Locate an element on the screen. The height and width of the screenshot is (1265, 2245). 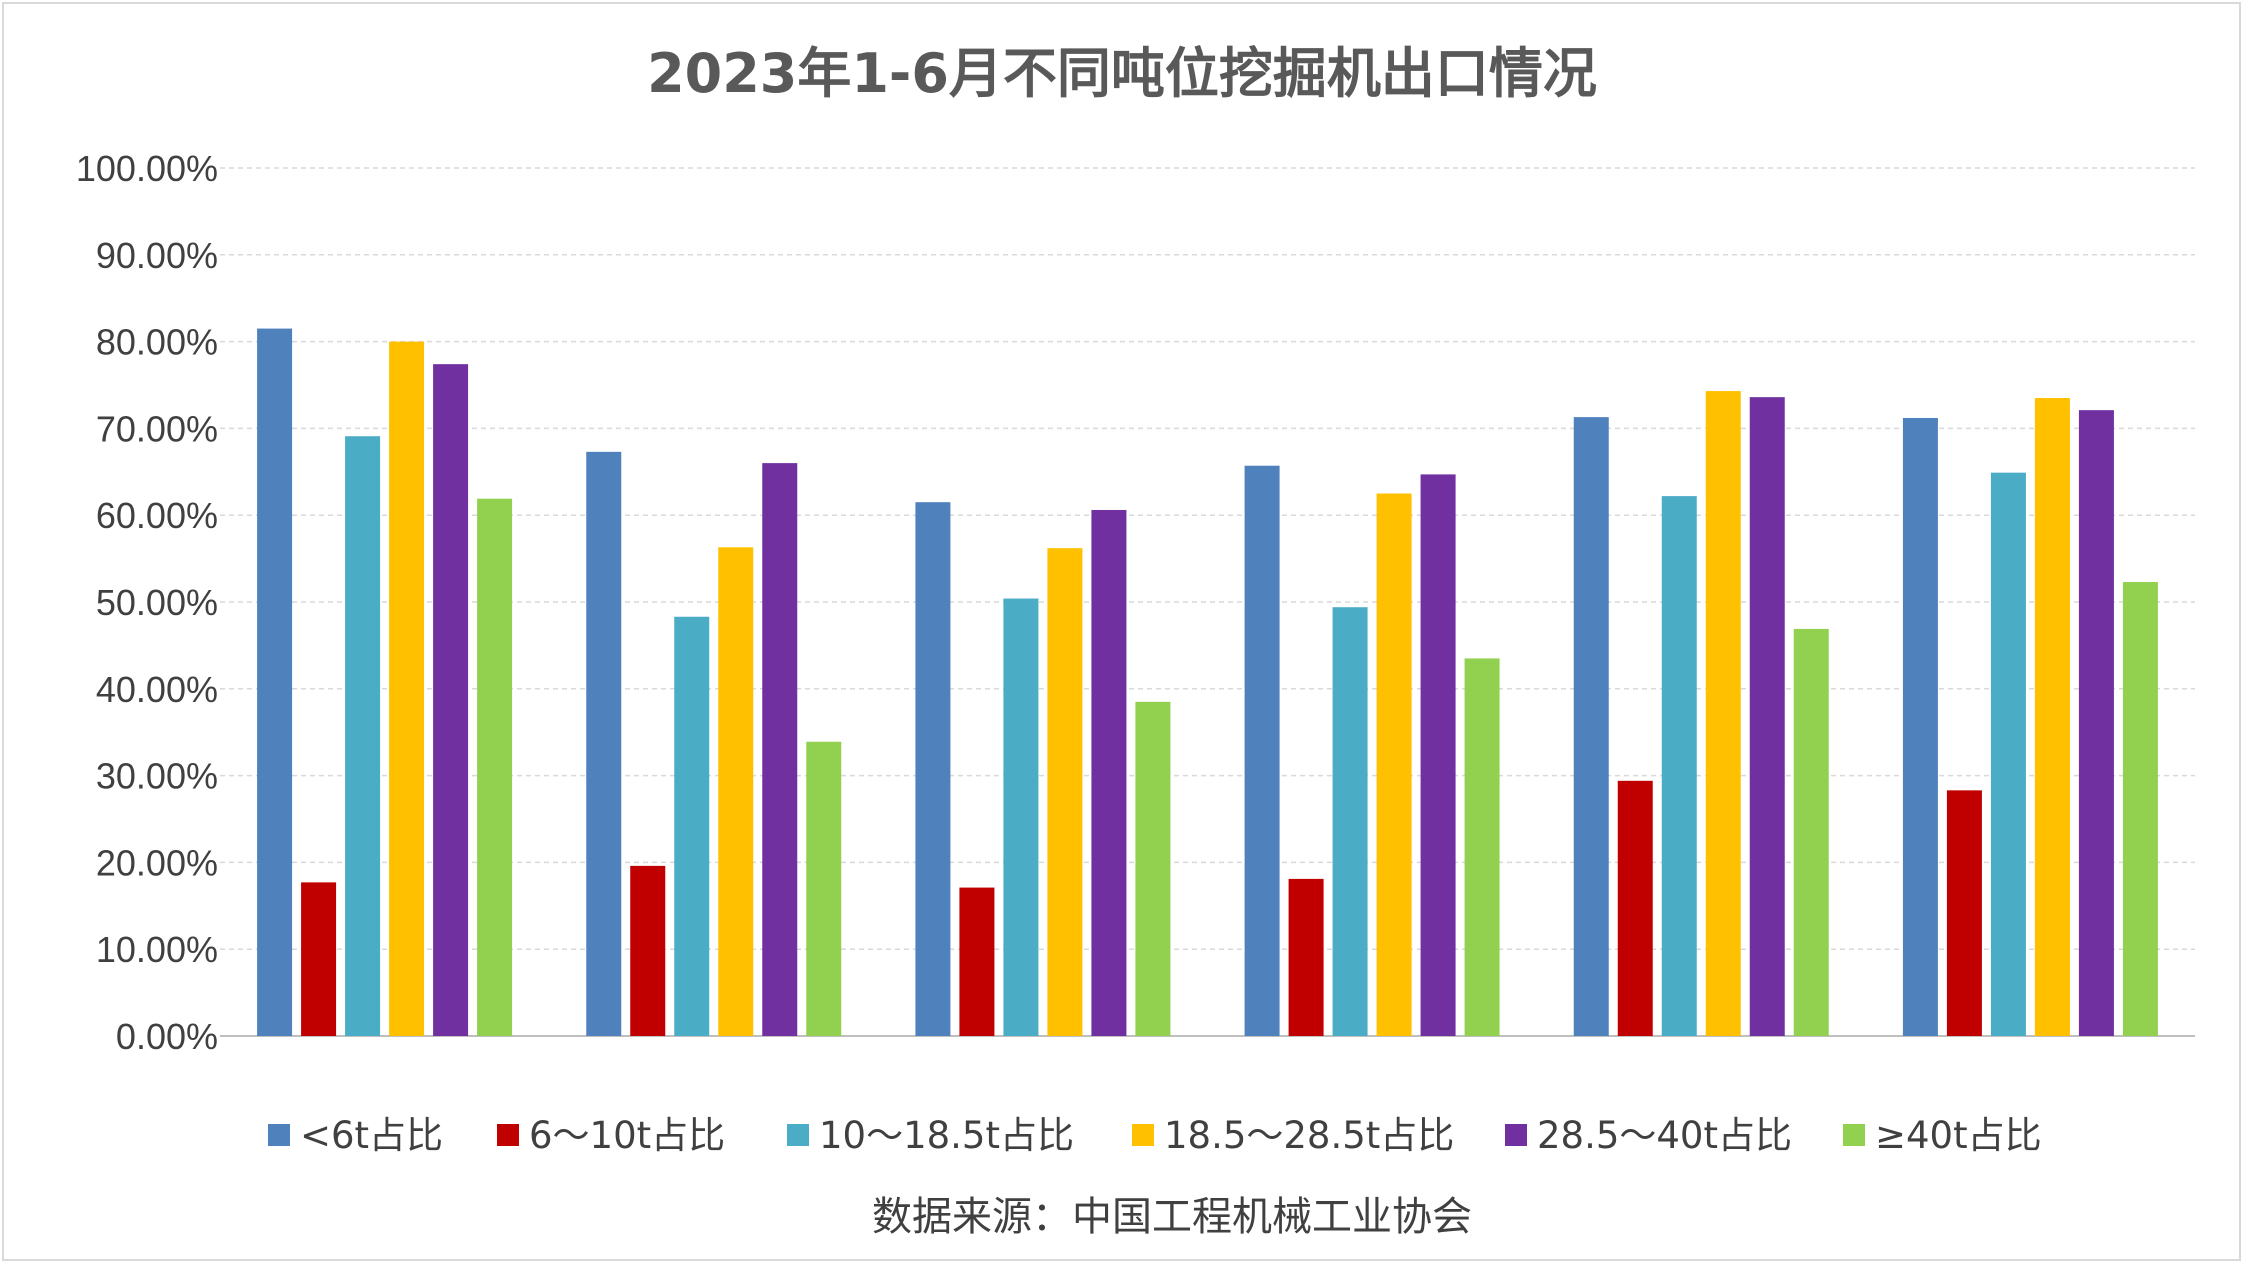
legend-label: ≥40t占比 is located at coordinates (1958, 1135).